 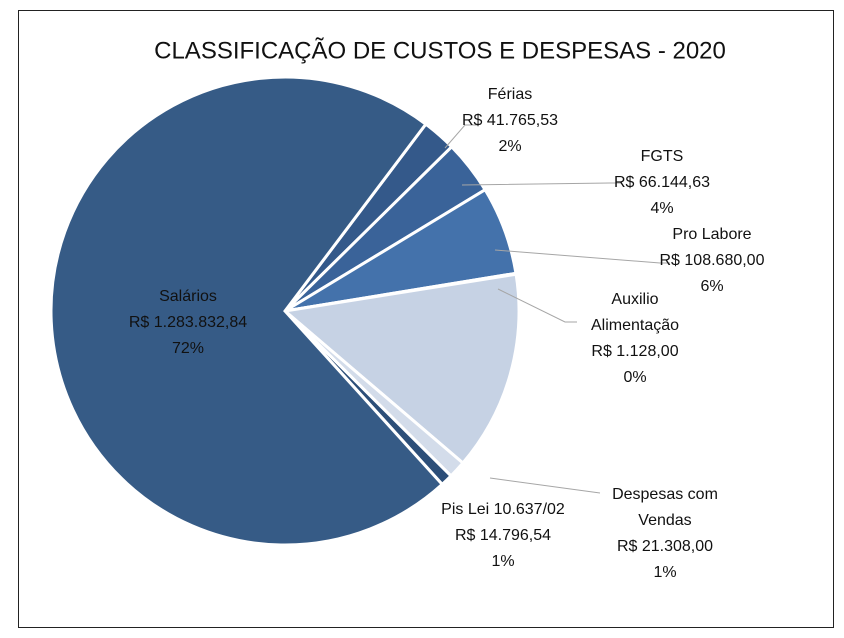 I want to click on data-label: Férias R$ 41.765,53 2%, so click(x=510, y=121).